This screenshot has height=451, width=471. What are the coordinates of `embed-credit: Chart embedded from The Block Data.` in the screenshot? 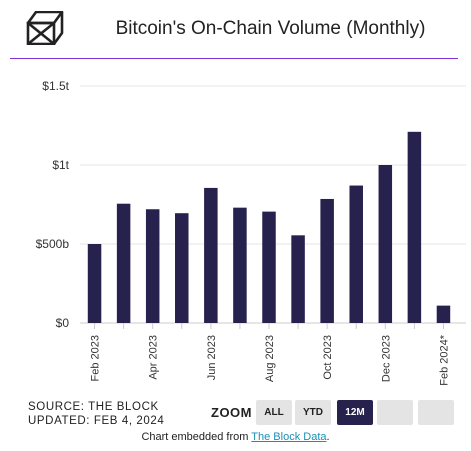 It's located at (235, 437).